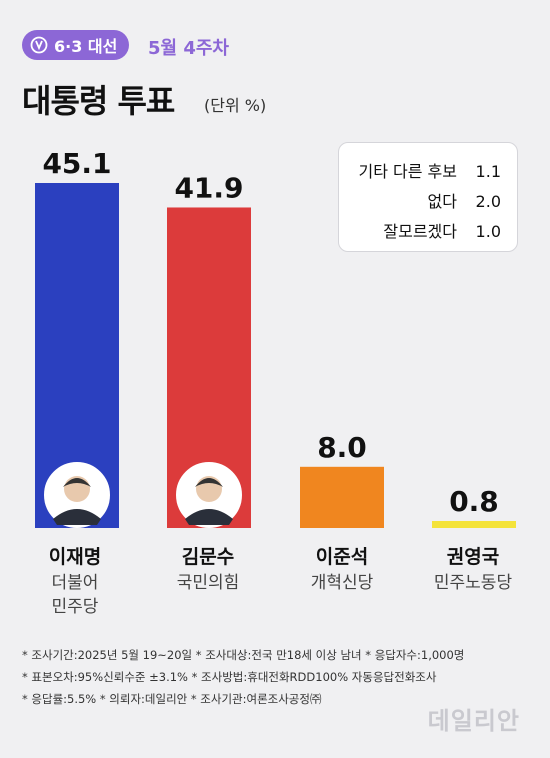 The width and height of the screenshot is (550, 758). I want to click on other-label: 잘모르겠다, so click(420, 231).